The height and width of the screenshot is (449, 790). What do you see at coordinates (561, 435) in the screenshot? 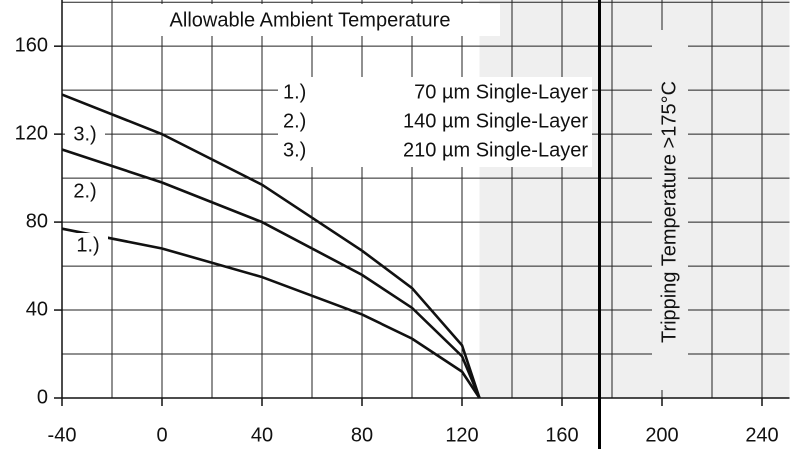
I see `x-tick-label: 160` at bounding box center [561, 435].